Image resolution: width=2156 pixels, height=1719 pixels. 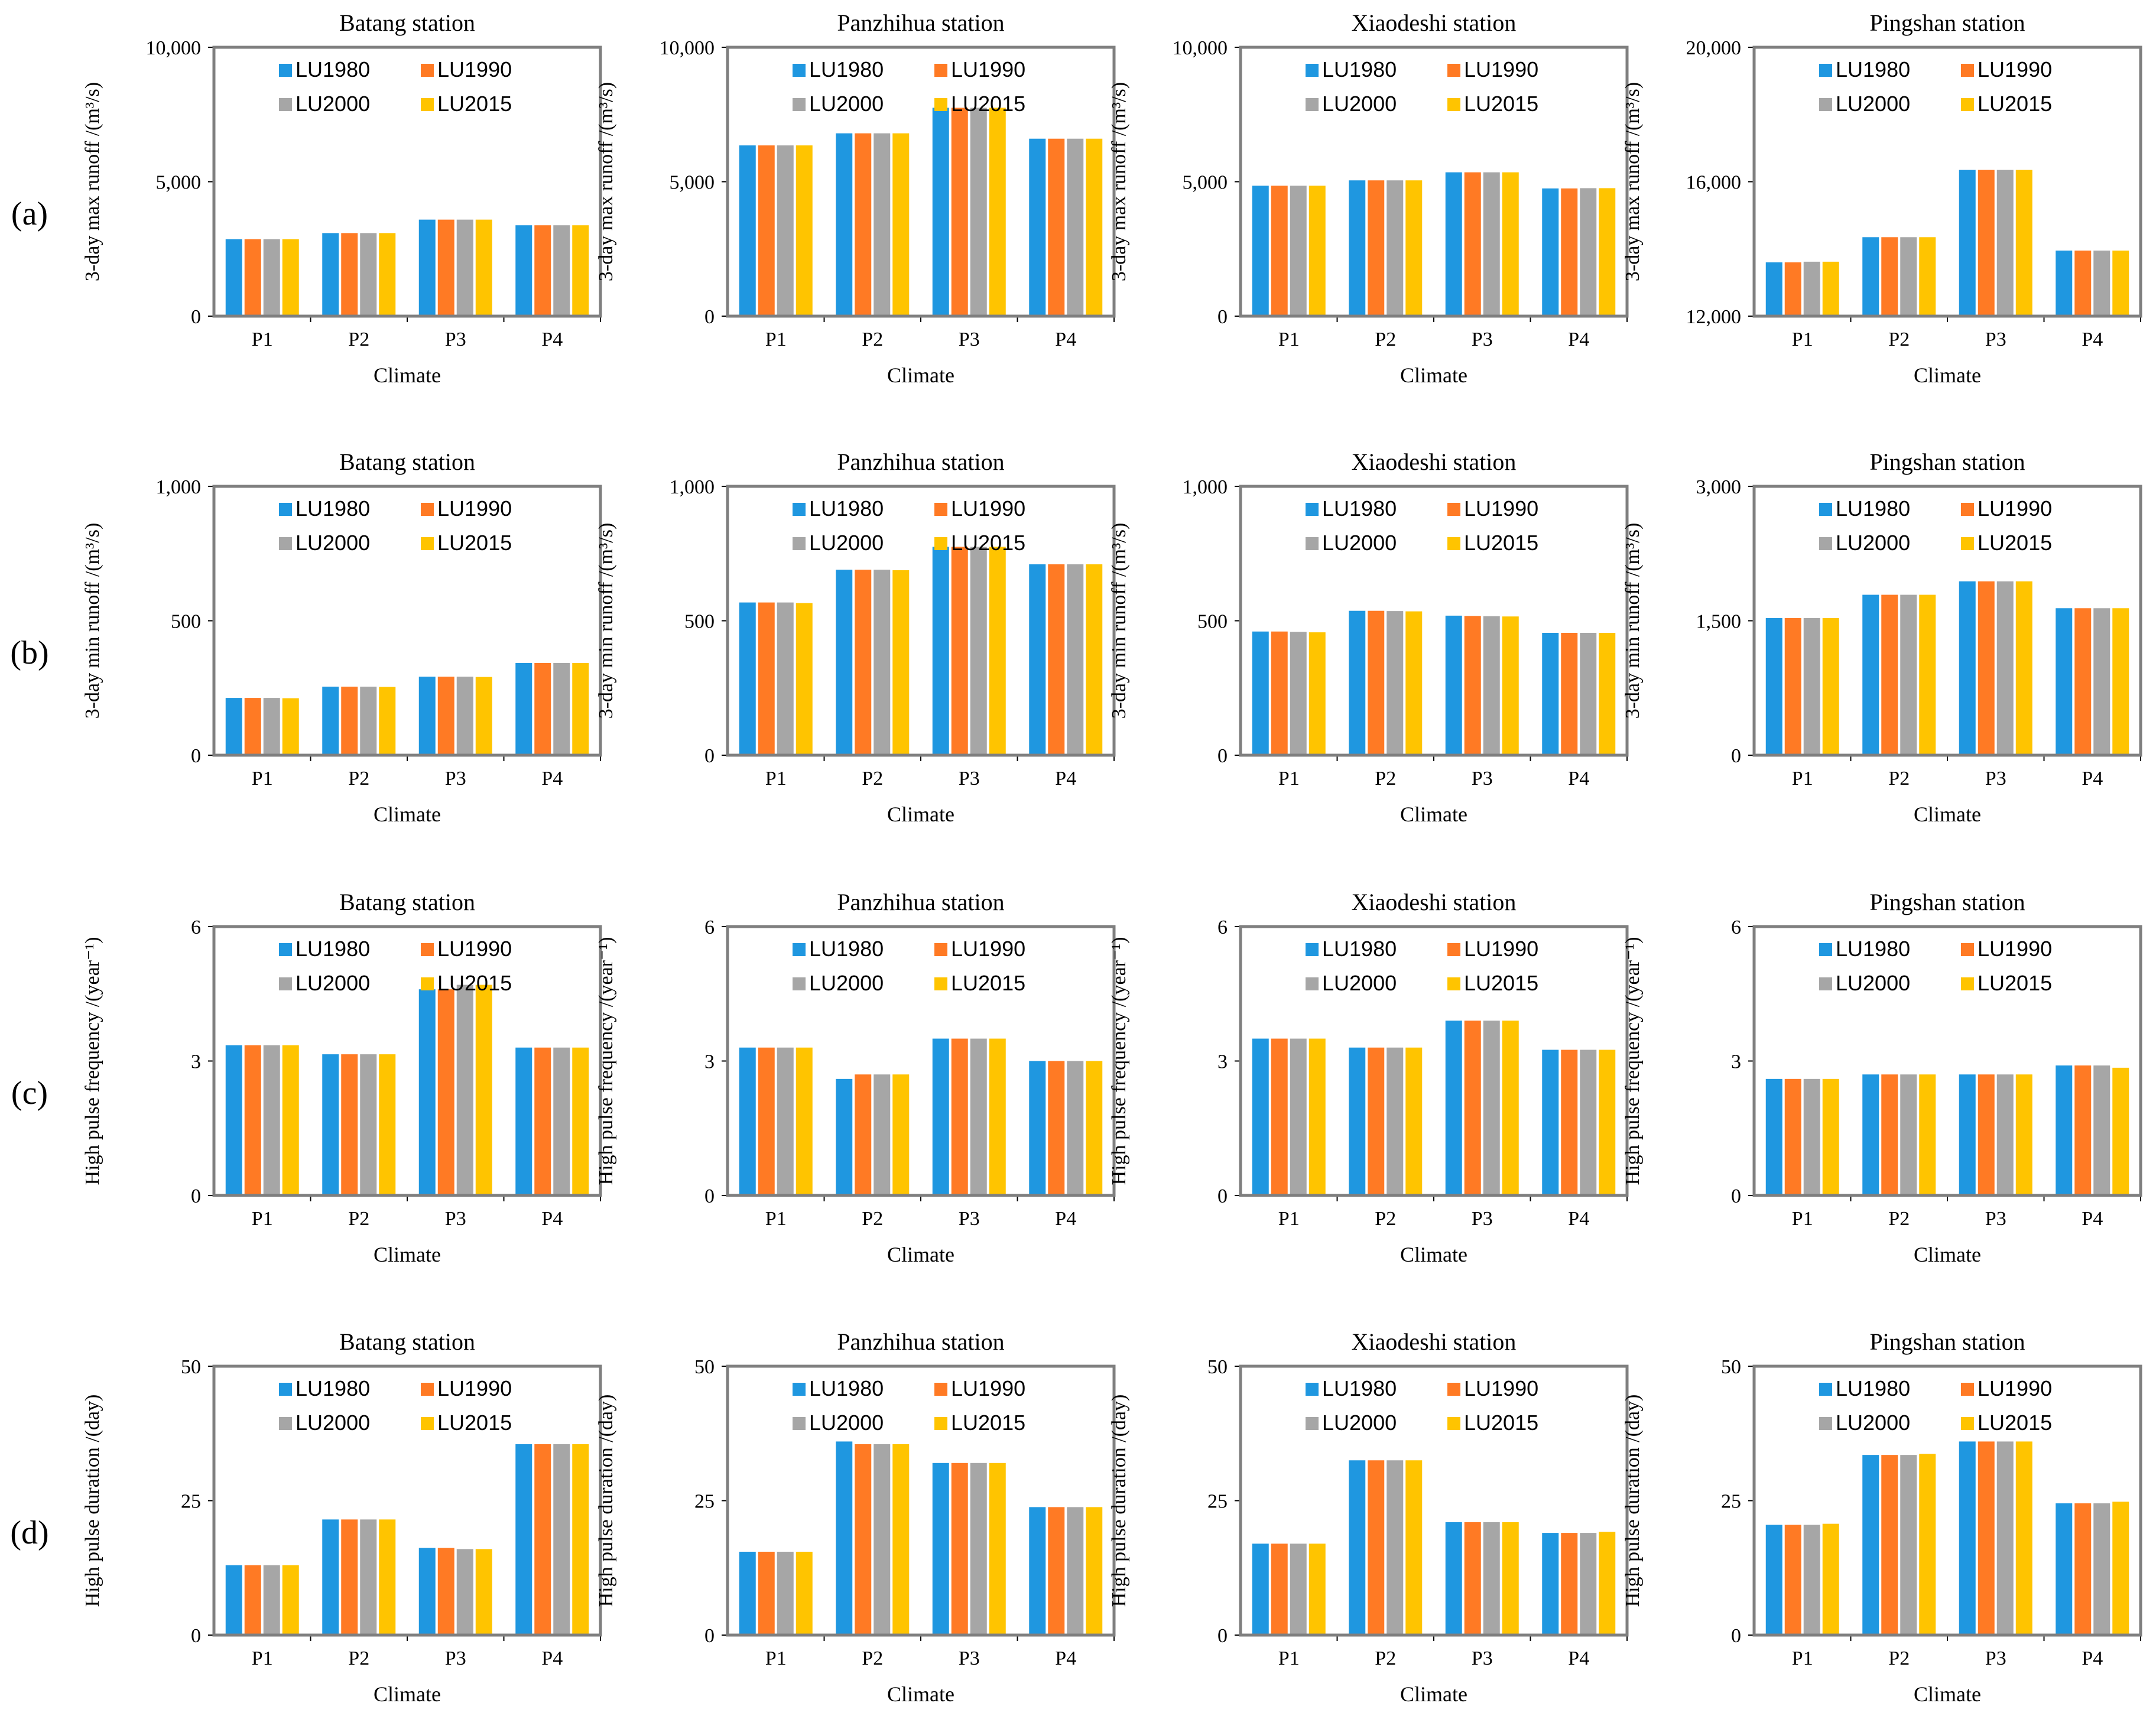 I want to click on y-tick-label: 3, so click(x=196, y=1062).